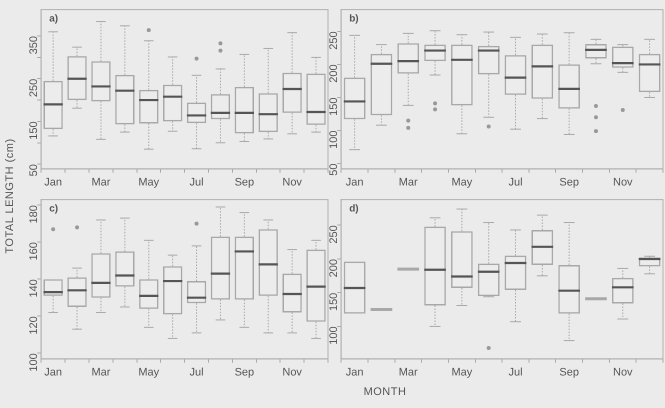 The image size is (665, 408). What do you see at coordinates (34, 45) in the screenshot?
I see `y-tick-label: 350` at bounding box center [34, 45].